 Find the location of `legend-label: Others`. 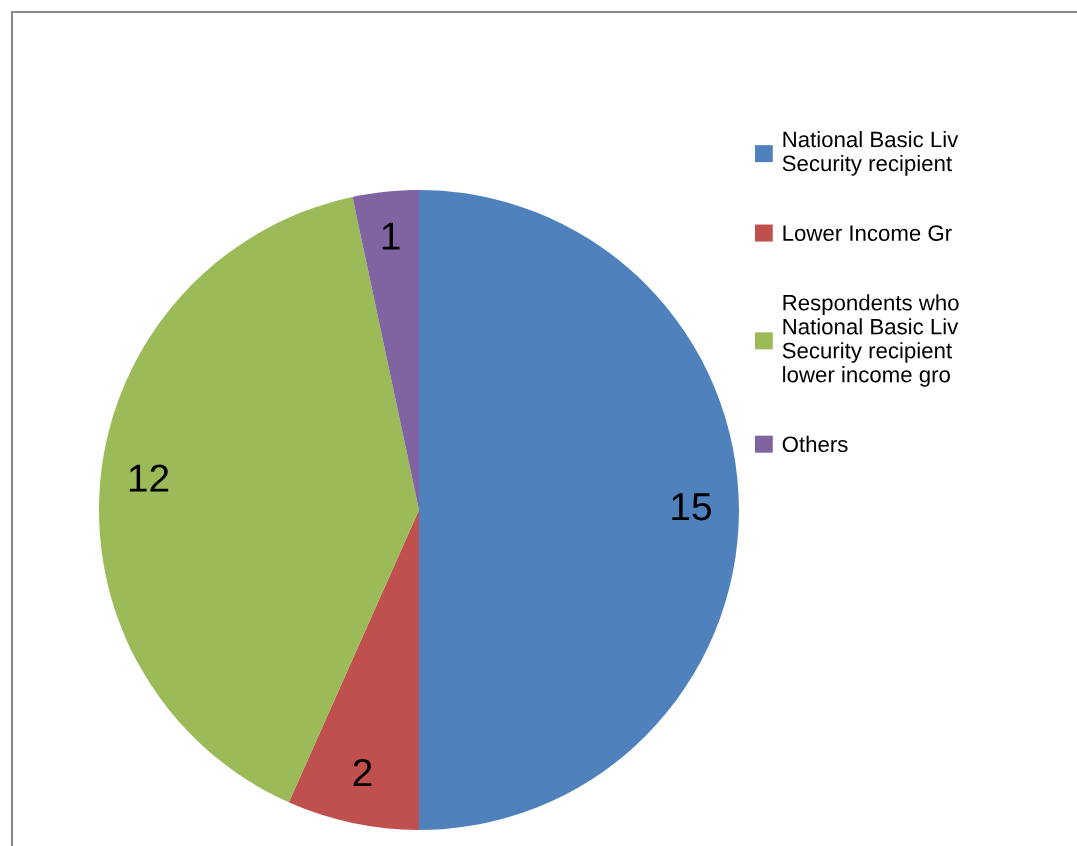

legend-label: Others is located at coordinates (815, 444).